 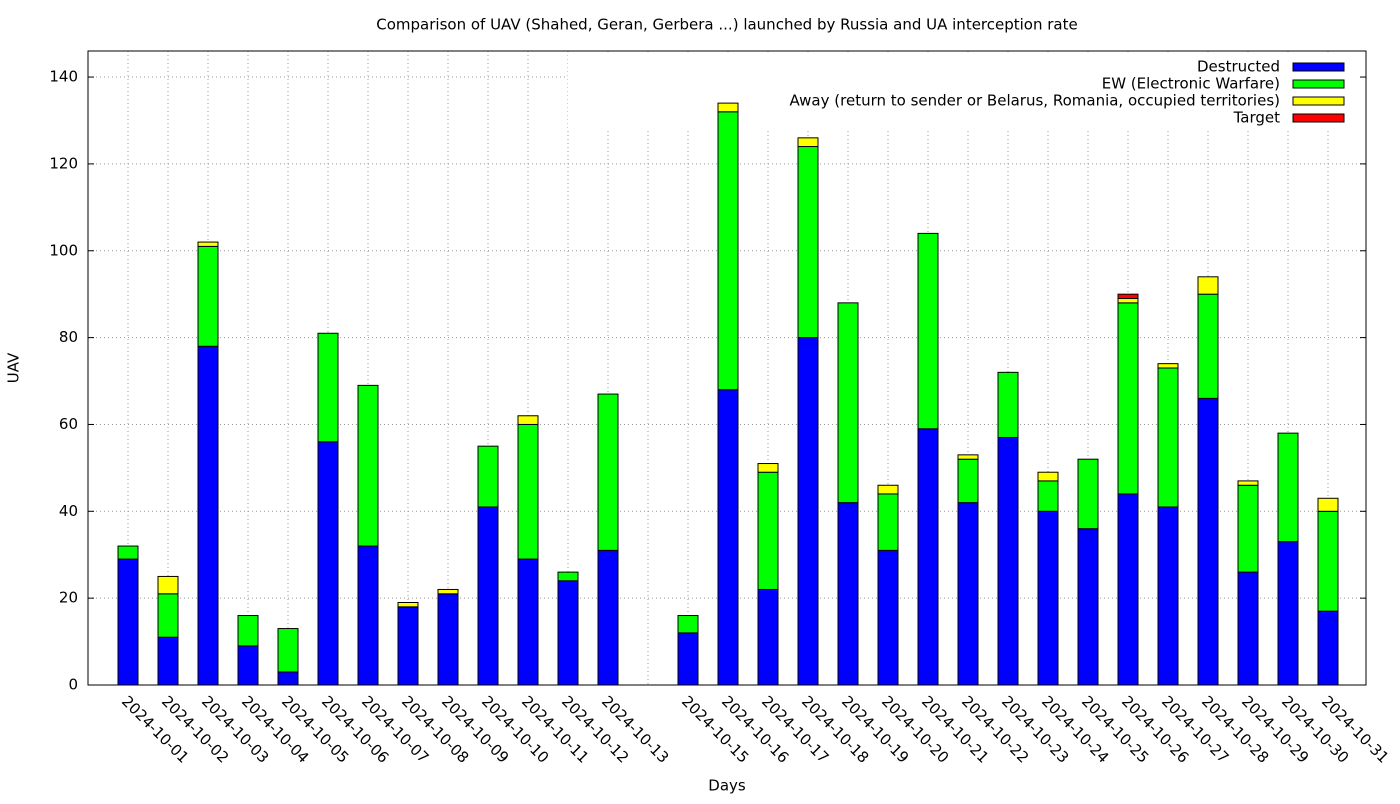 I want to click on legend-label: Destructed, so click(x=1238, y=67).